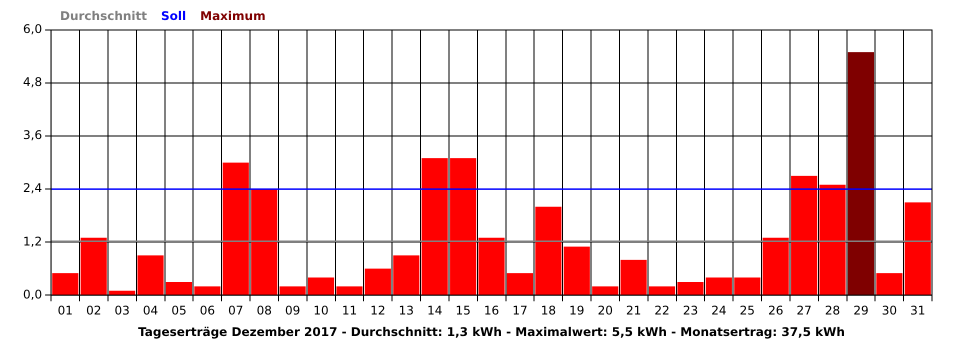  What do you see at coordinates (406, 311) in the screenshot?
I see `x-tick-label: 13` at bounding box center [406, 311].